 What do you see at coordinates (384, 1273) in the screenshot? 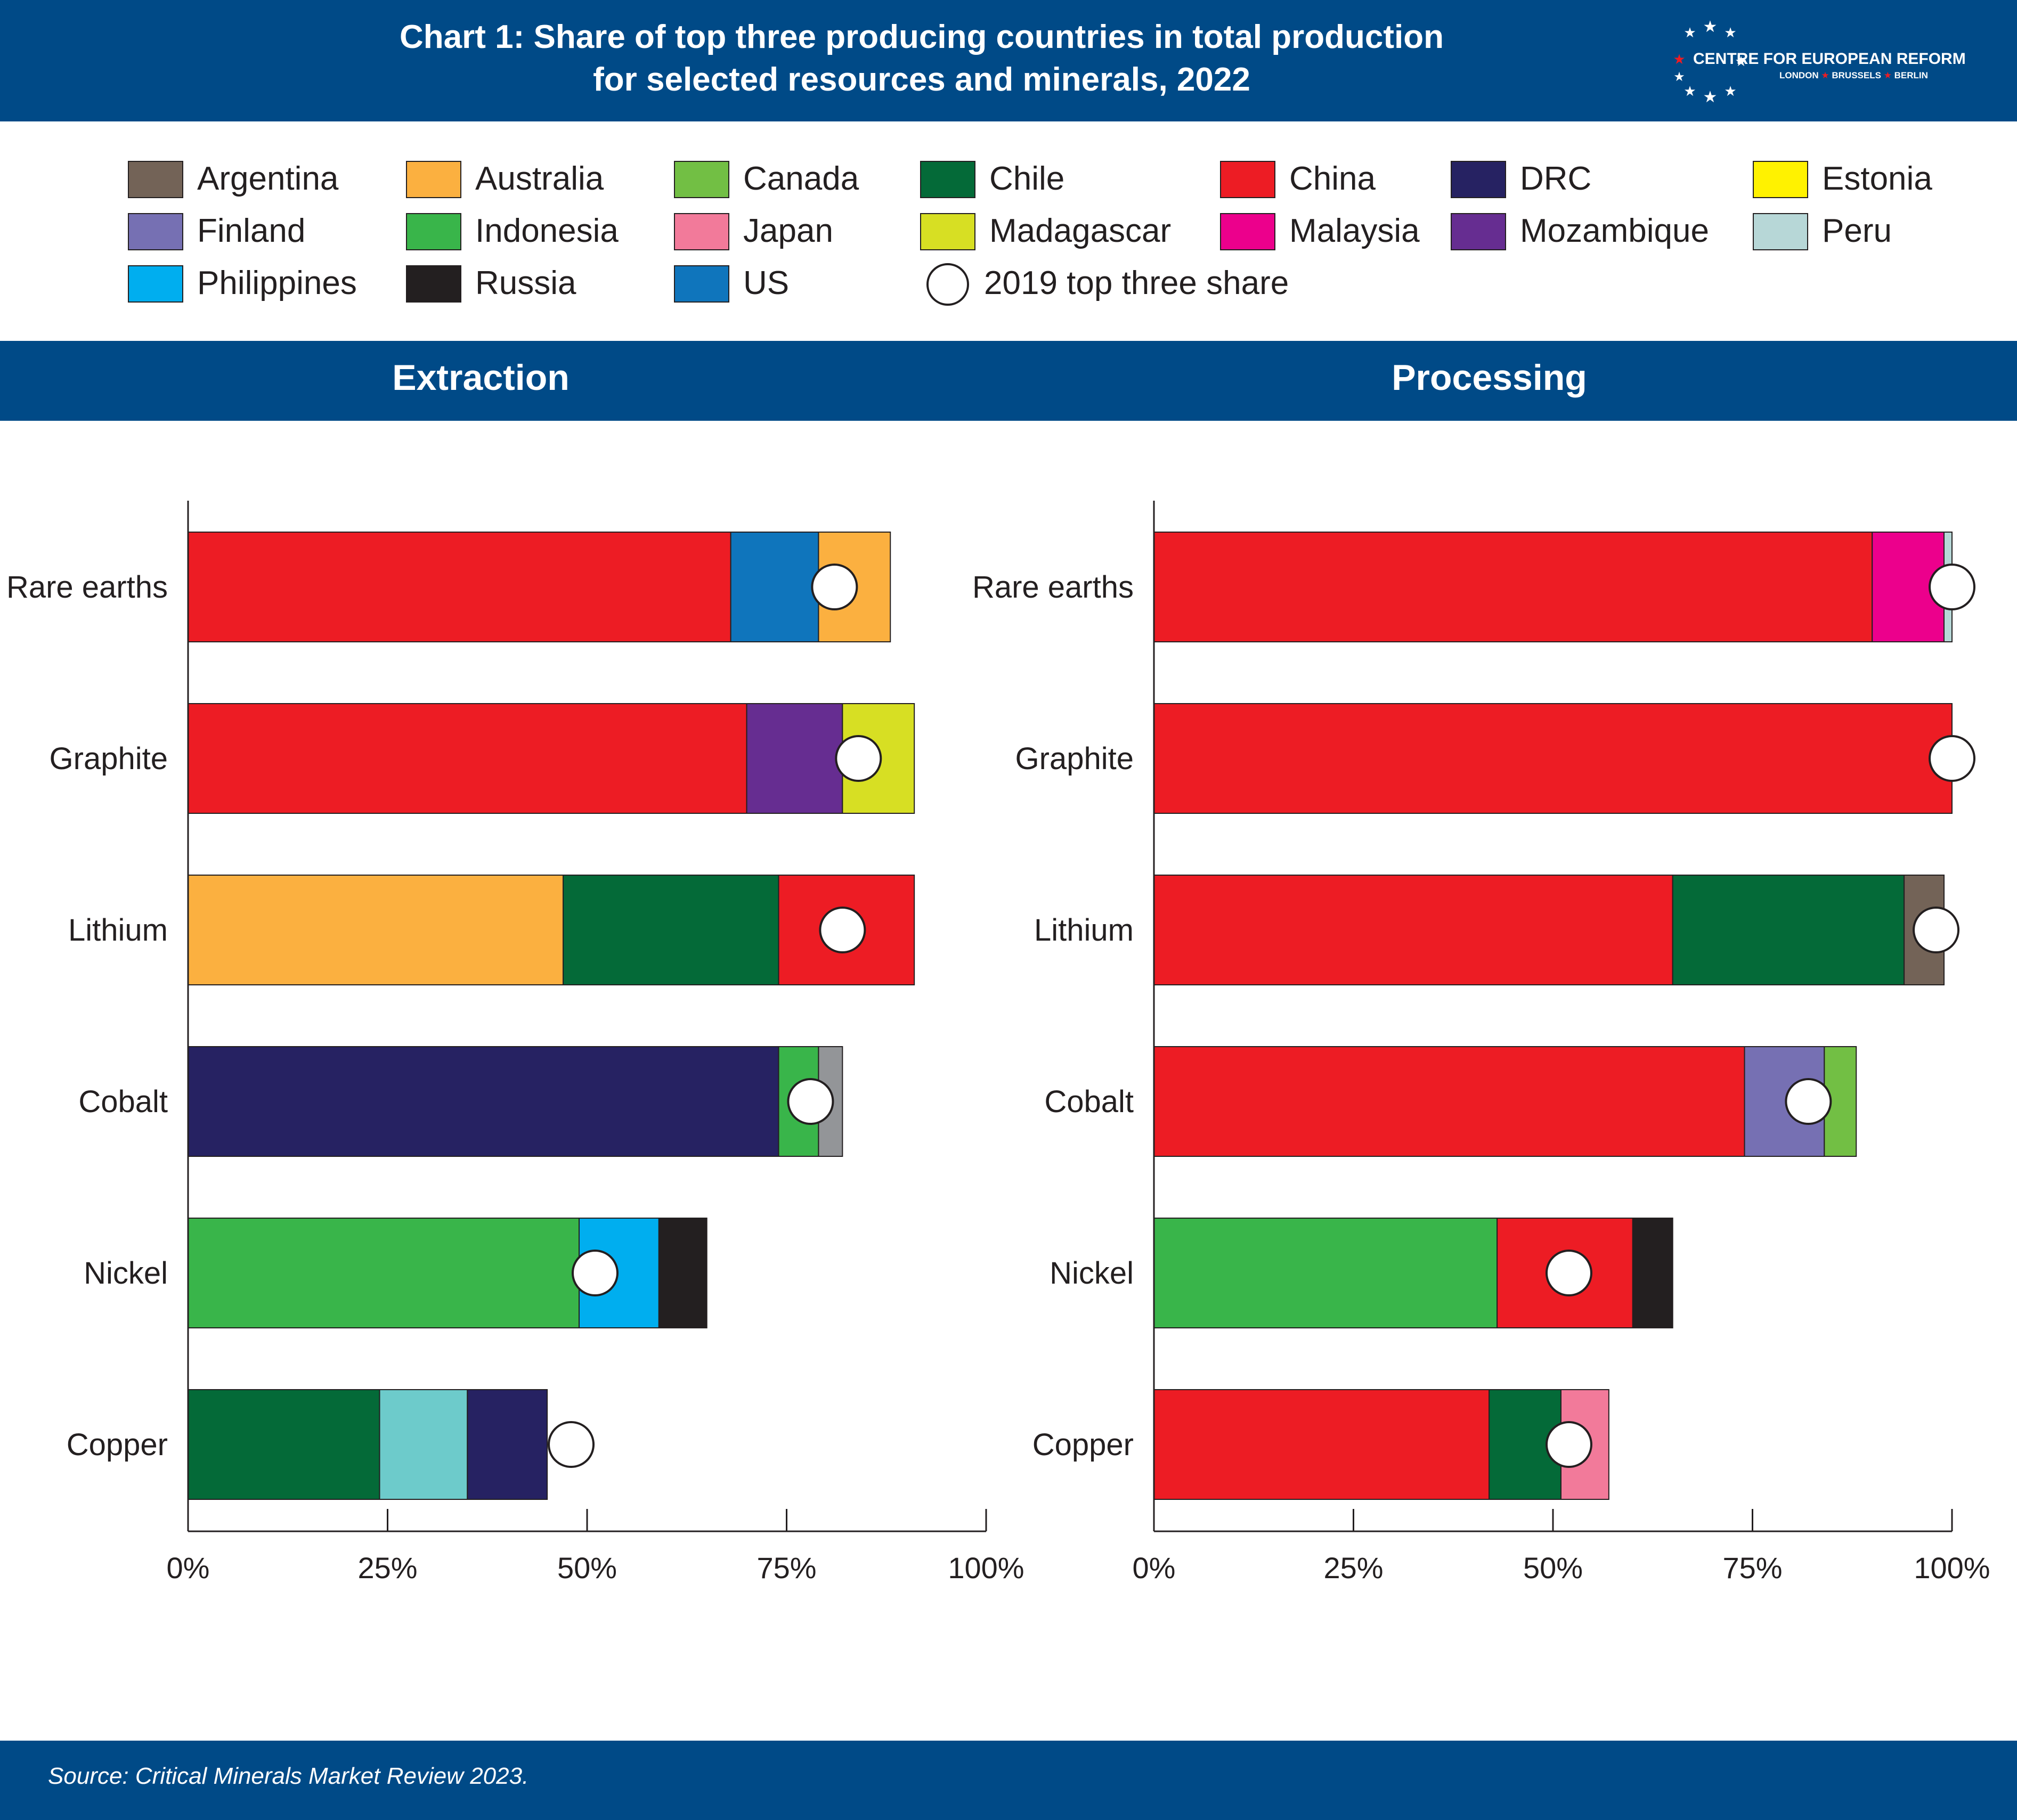
I see `bar-segment-extraction-nickel-indonesia` at bounding box center [384, 1273].